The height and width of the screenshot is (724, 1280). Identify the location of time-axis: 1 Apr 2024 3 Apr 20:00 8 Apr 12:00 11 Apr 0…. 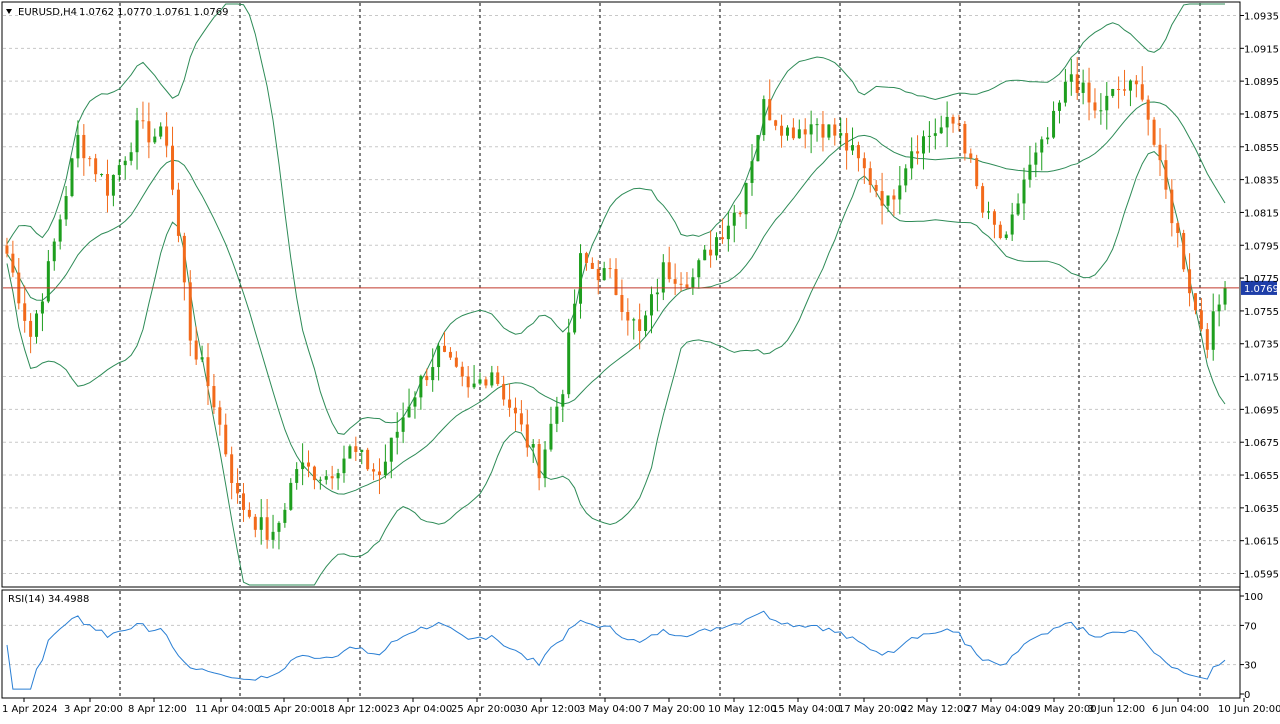
(641, 706).